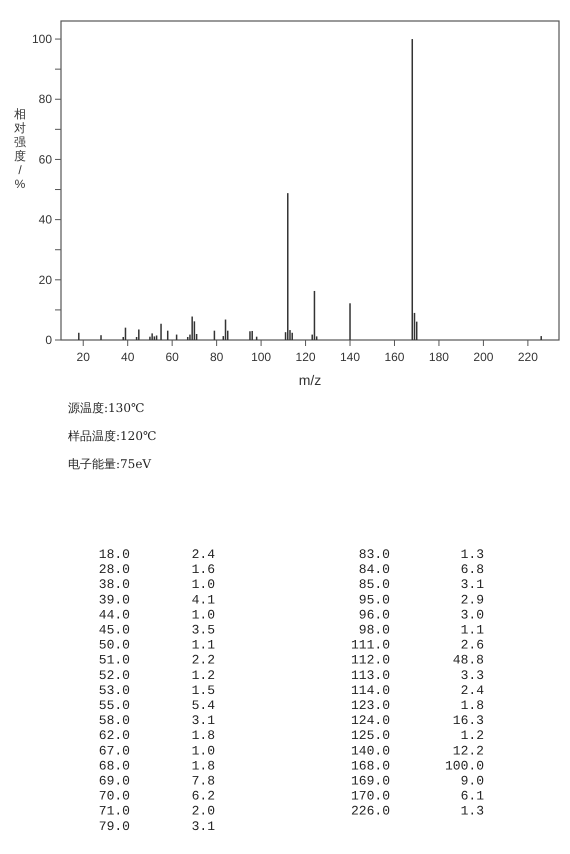  What do you see at coordinates (114, 705) in the screenshot?
I see `category-label: 55.0` at bounding box center [114, 705].